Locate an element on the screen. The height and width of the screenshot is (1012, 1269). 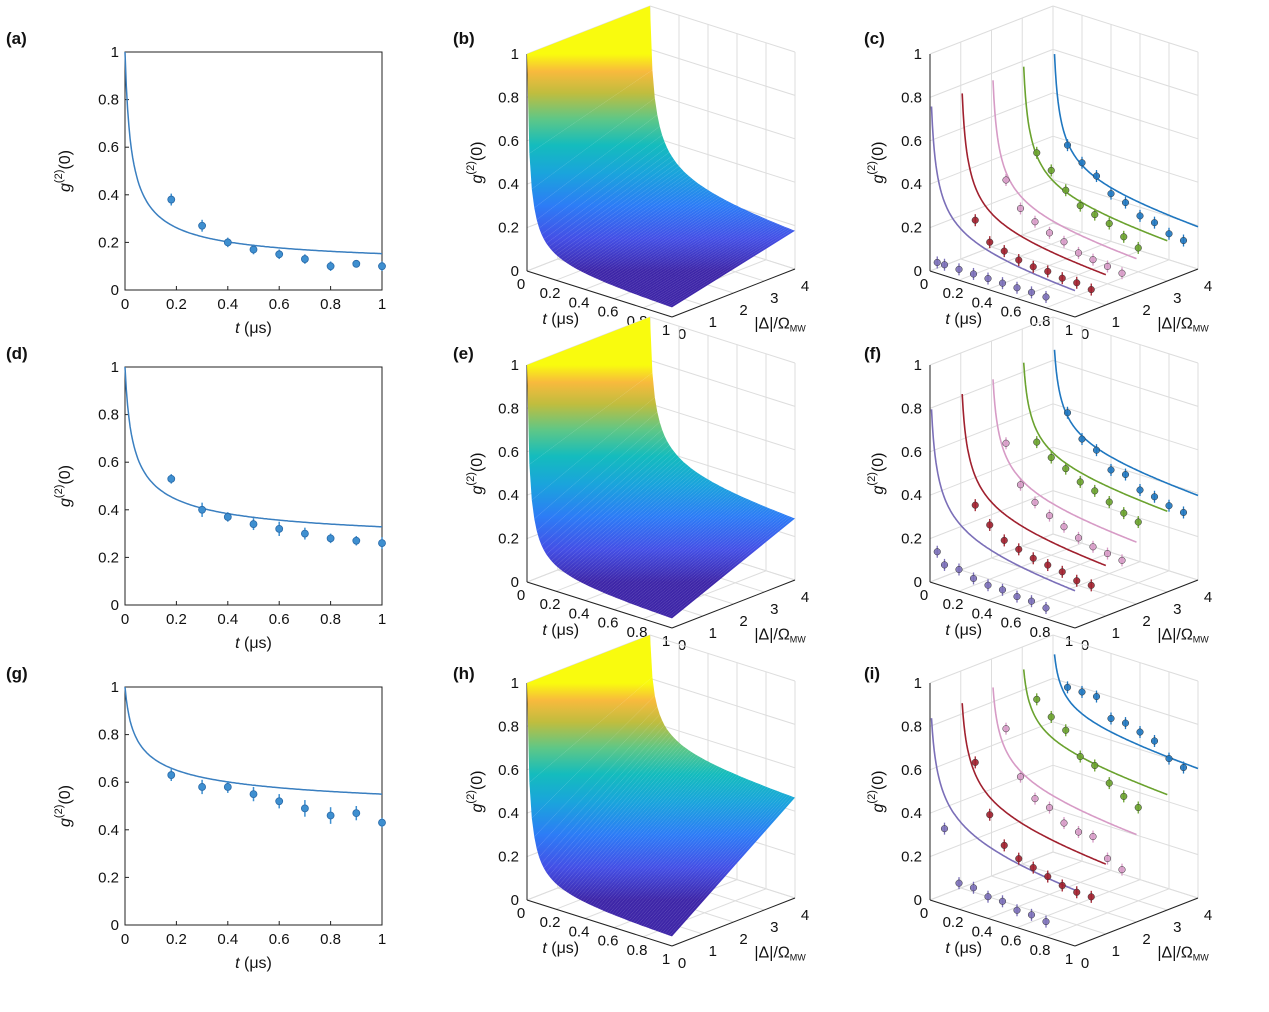
y-axis-label: g(2)(0) is located at coordinates (63, 486).